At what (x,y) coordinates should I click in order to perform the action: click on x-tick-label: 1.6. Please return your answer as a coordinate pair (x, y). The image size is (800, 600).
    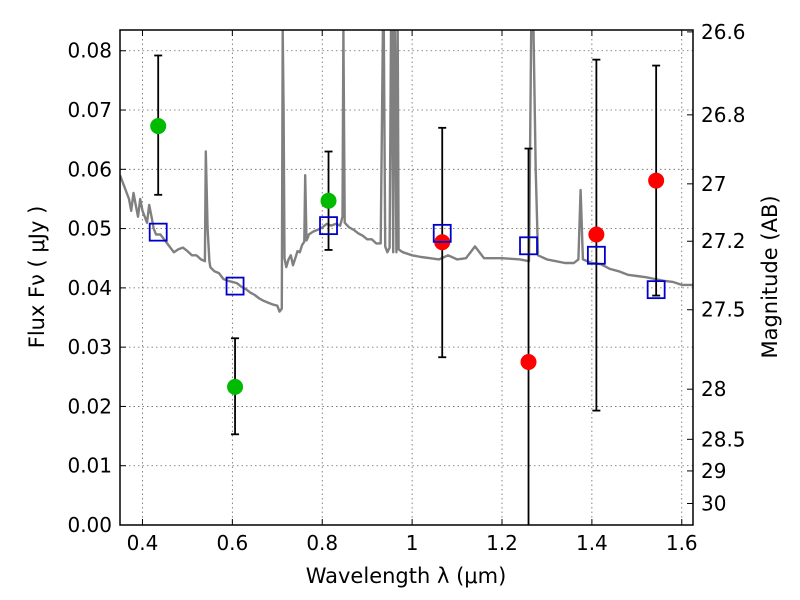
    Looking at the image, I should click on (682, 543).